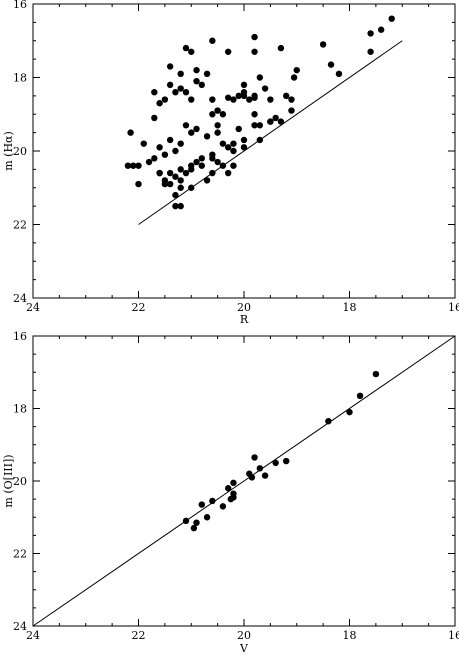  Describe the element at coordinates (33, 635) in the screenshot. I see `x-tick-label: 24` at that location.